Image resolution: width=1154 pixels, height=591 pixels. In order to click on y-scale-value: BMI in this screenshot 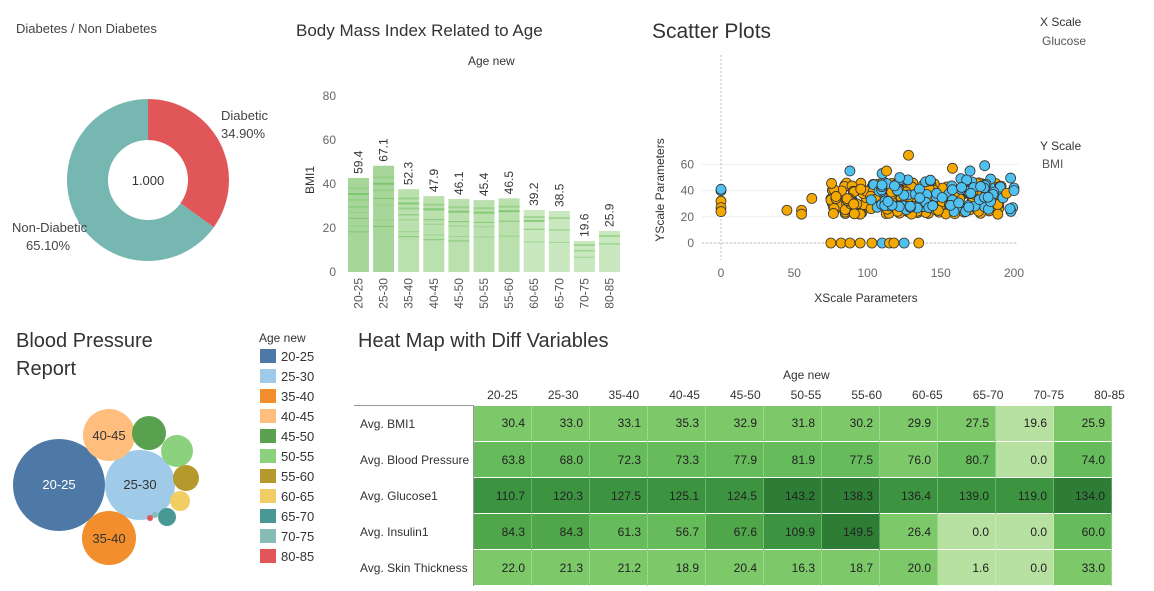, I will do `click(1053, 164)`.